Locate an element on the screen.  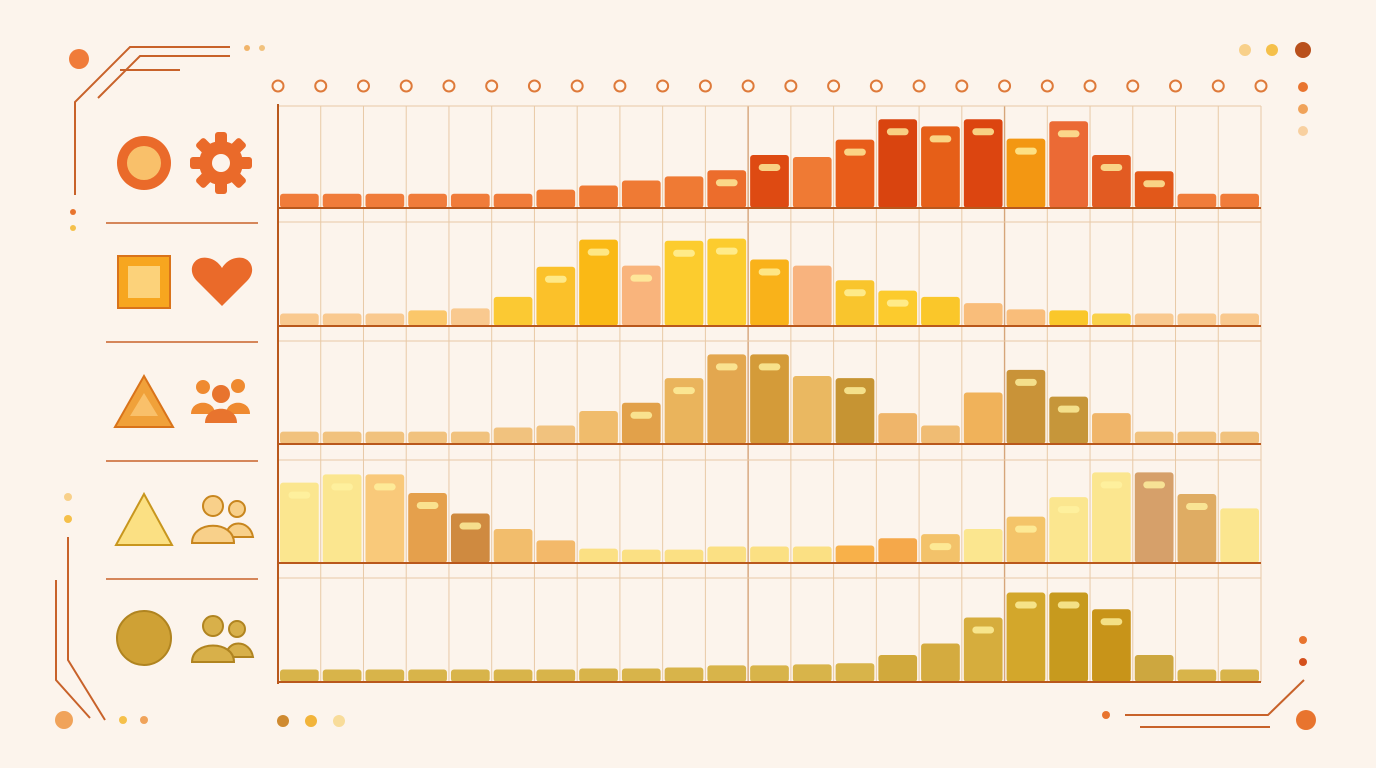
column-marker-dots is located at coordinates (769, 86).